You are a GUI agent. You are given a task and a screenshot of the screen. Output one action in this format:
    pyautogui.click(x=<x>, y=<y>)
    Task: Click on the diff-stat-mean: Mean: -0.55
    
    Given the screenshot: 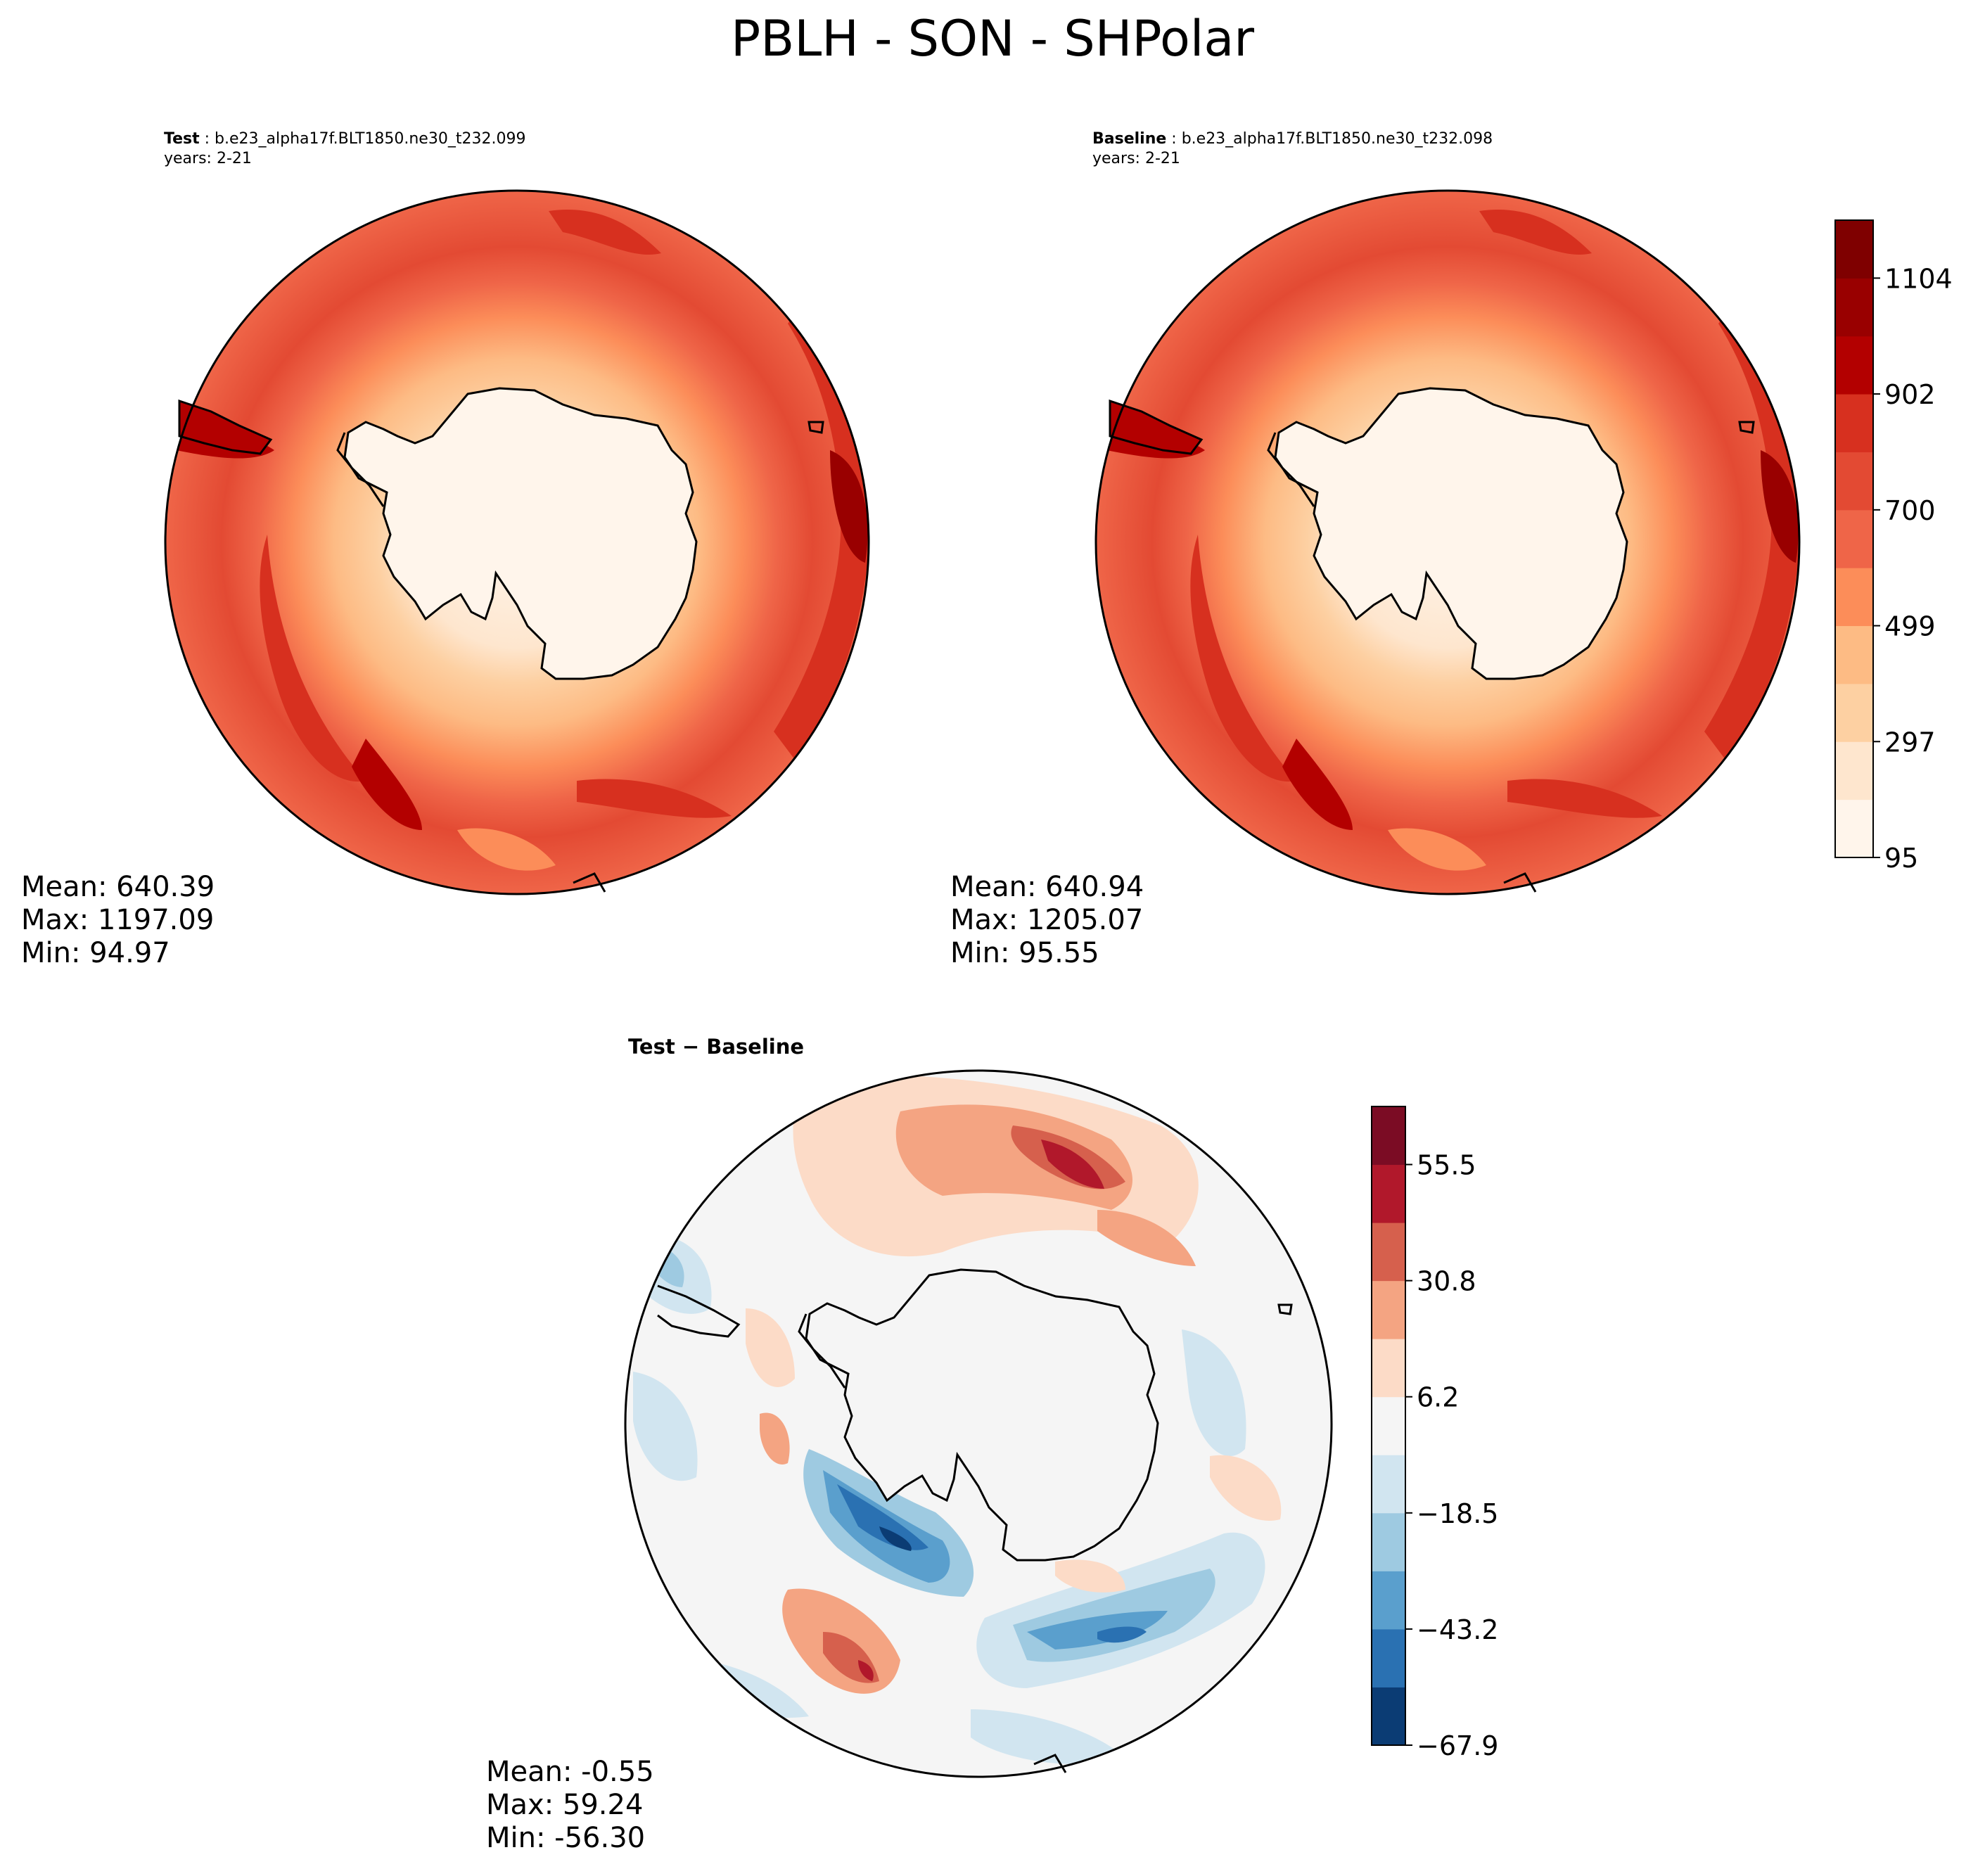 What is the action you would take?
    pyautogui.click(x=570, y=1772)
    